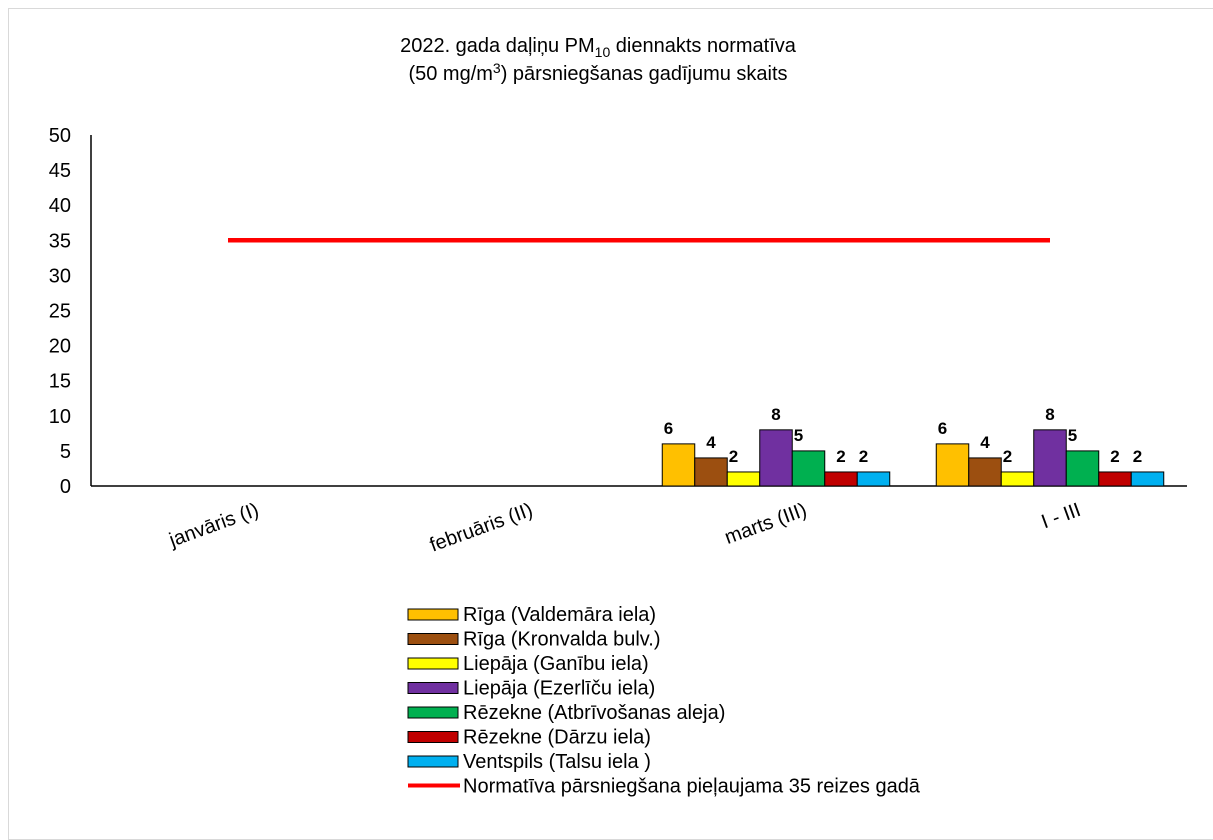 Image resolution: width=1213 pixels, height=840 pixels. What do you see at coordinates (65, 452) in the screenshot?
I see `y-tick-label: 5` at bounding box center [65, 452].